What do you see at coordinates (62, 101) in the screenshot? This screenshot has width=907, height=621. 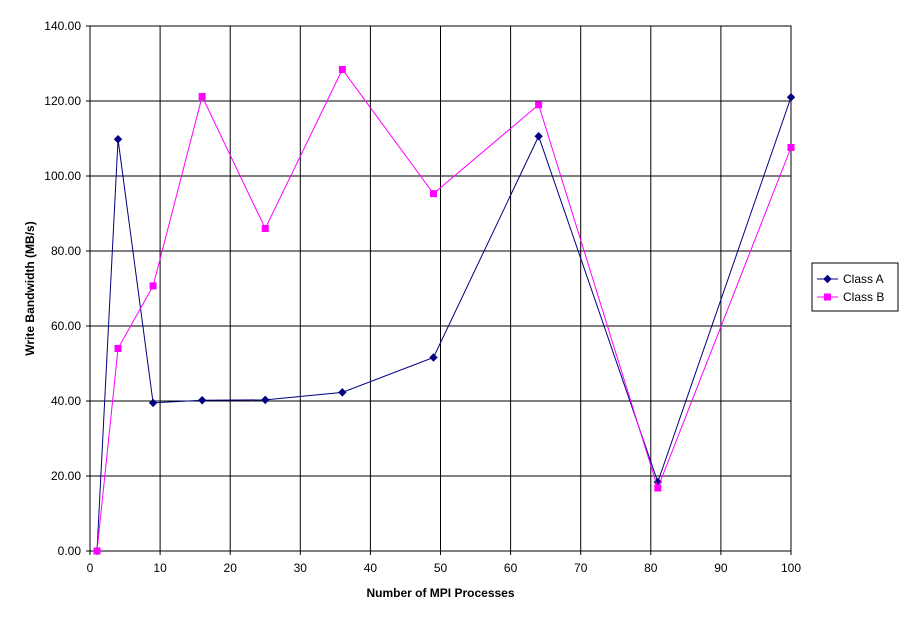 I see `y-tick-label: 120.00` at bounding box center [62, 101].